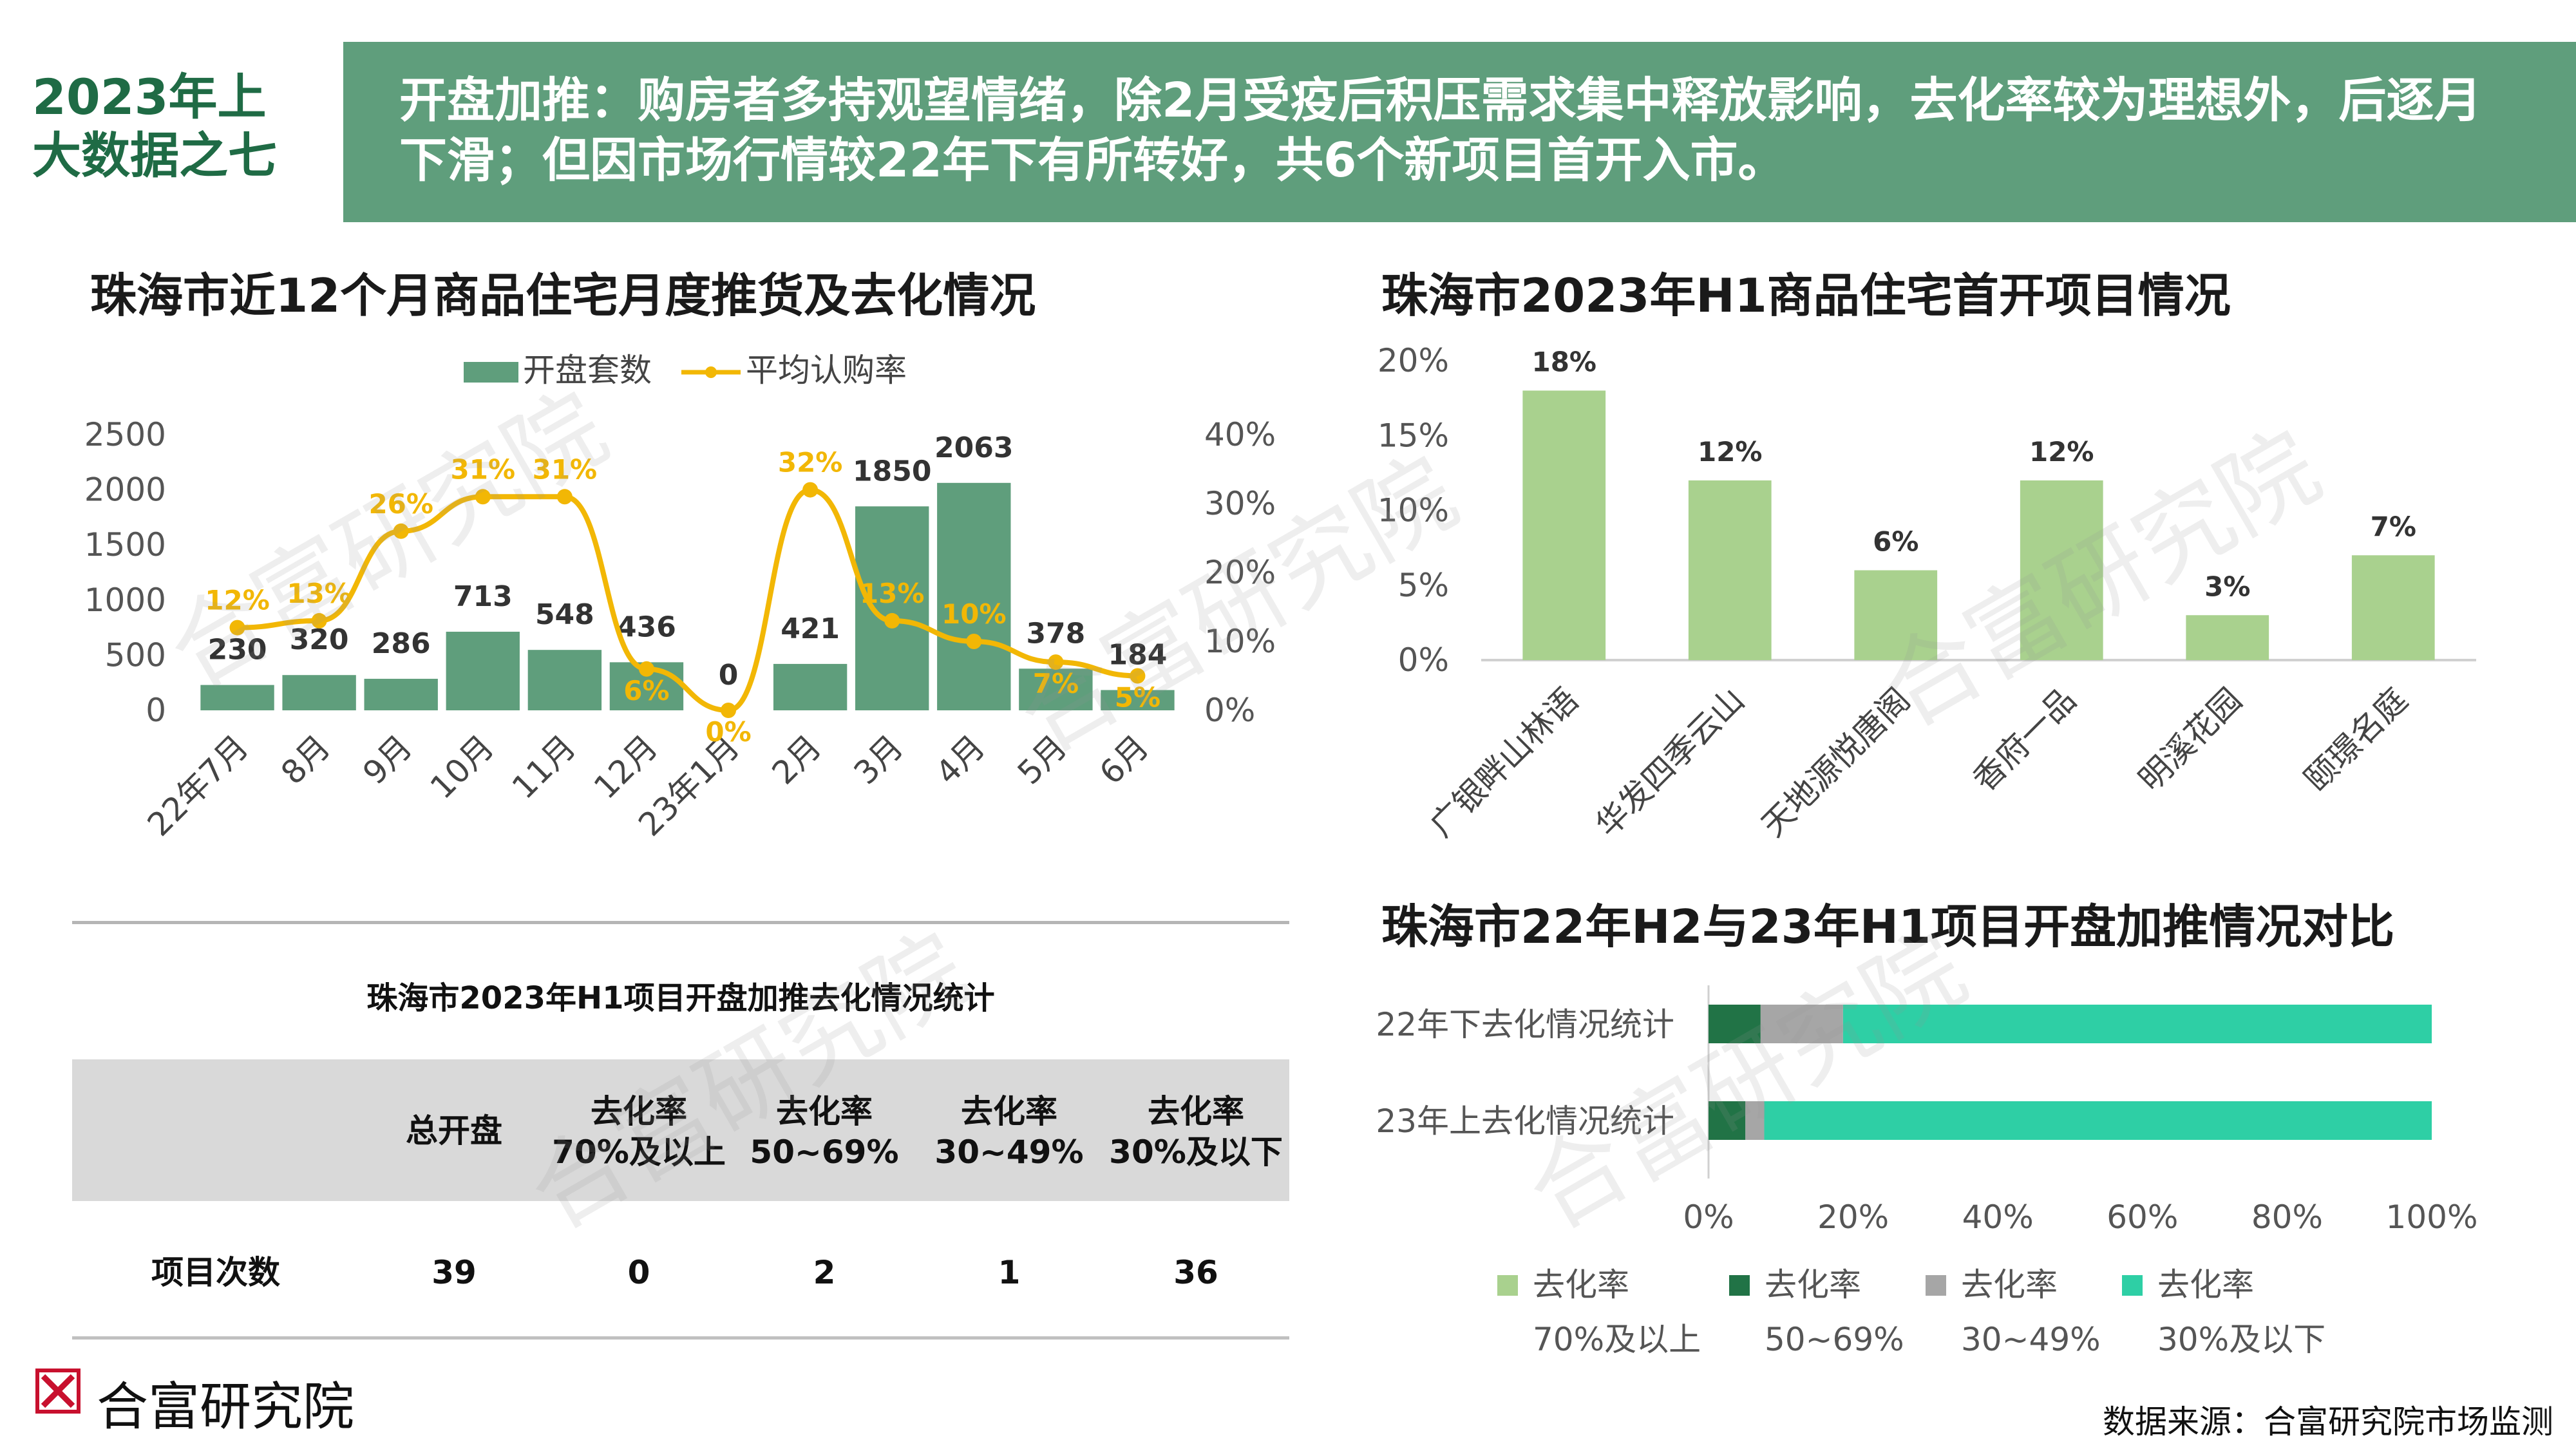 This screenshot has height=1449, width=2576. I want to click on x-tick-label: 22年7月, so click(198, 785).